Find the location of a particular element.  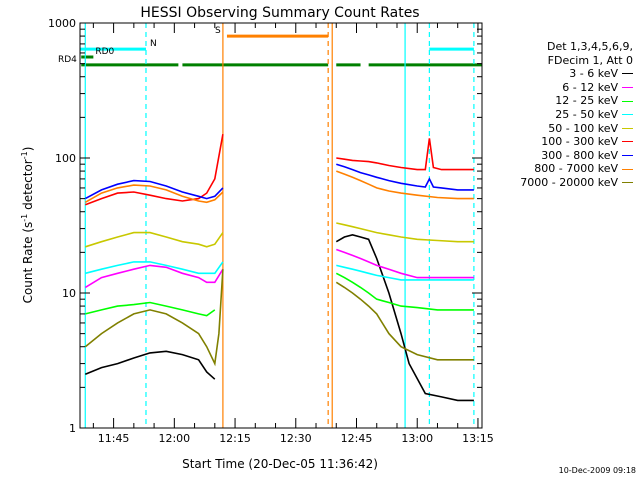

legend-item-4: 50 - 100 keV is located at coordinates (555, 129).